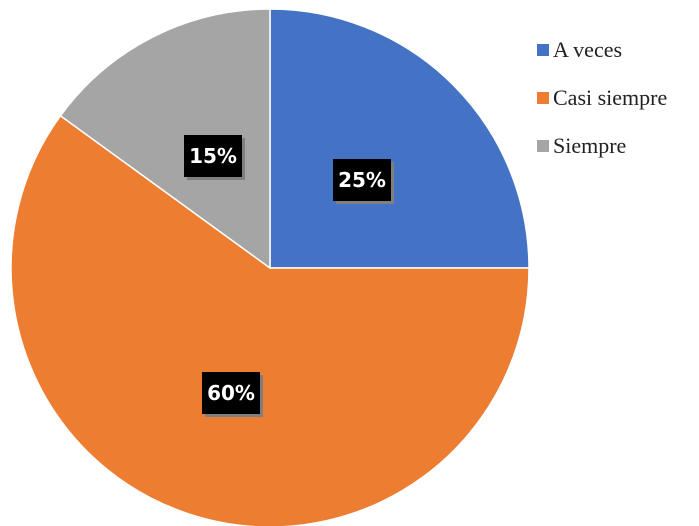 The height and width of the screenshot is (526, 699). I want to click on data-label-text: 25%, so click(362, 180).